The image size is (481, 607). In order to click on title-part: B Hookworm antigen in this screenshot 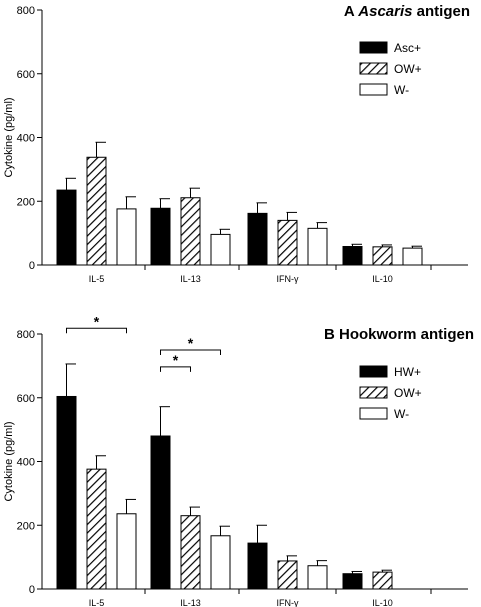, I will do `click(399, 334)`.